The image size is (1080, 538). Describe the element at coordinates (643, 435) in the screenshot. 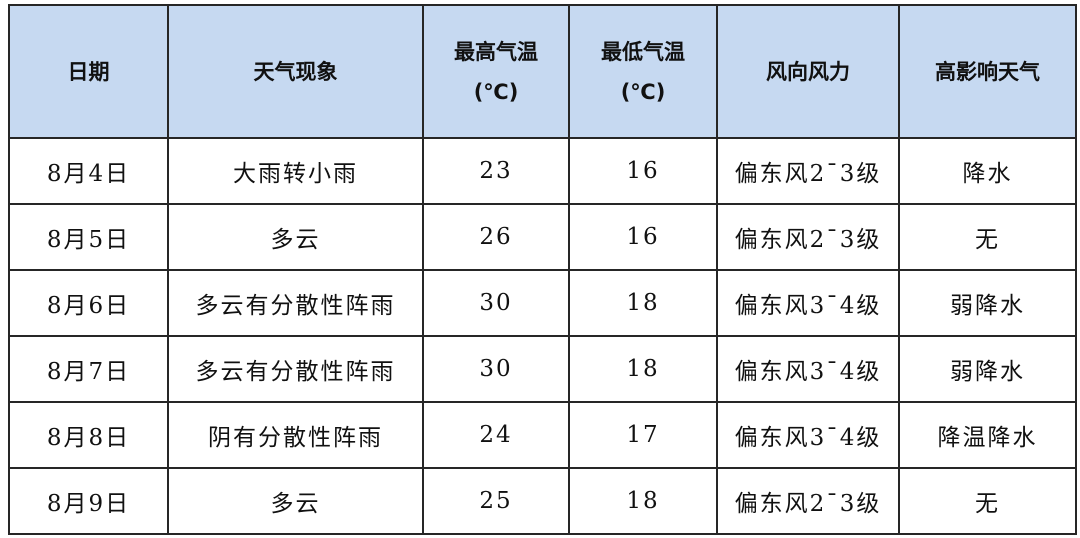

I see `cell-min-temp: 17` at that location.